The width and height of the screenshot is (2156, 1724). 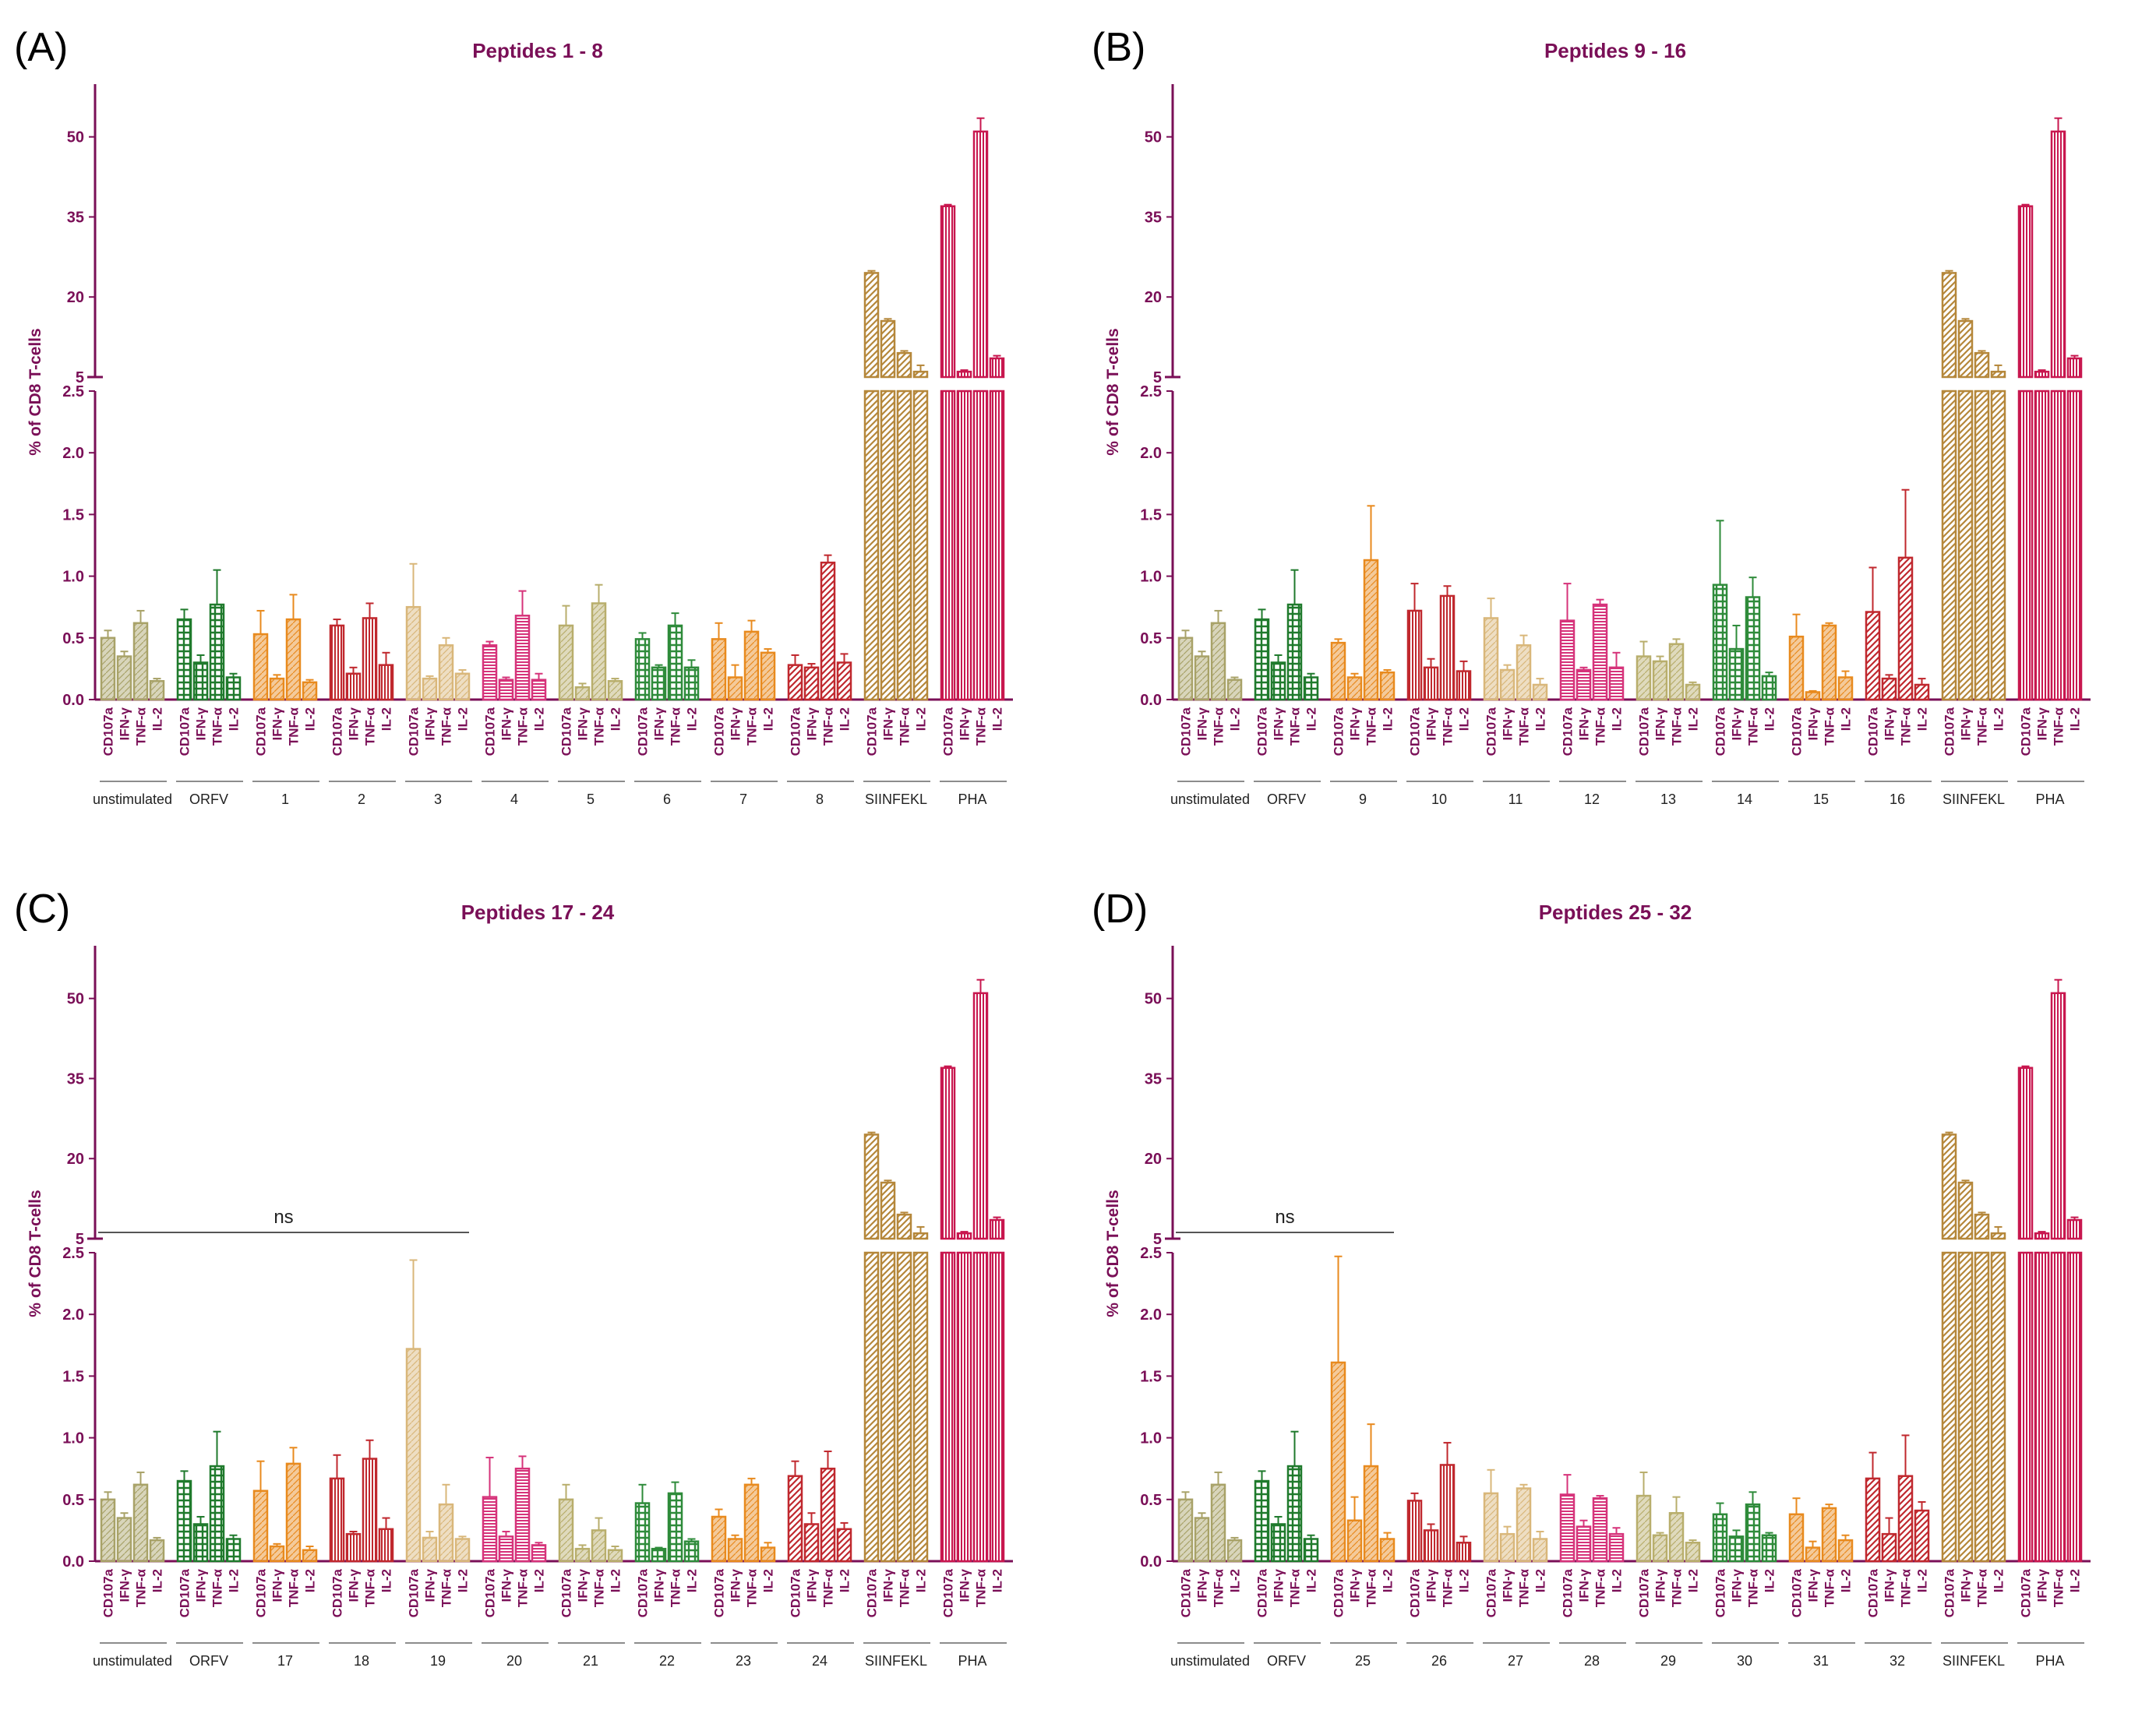 What do you see at coordinates (35, 391) in the screenshot?
I see `y-axis-label: % of CD8 T-cells` at bounding box center [35, 391].